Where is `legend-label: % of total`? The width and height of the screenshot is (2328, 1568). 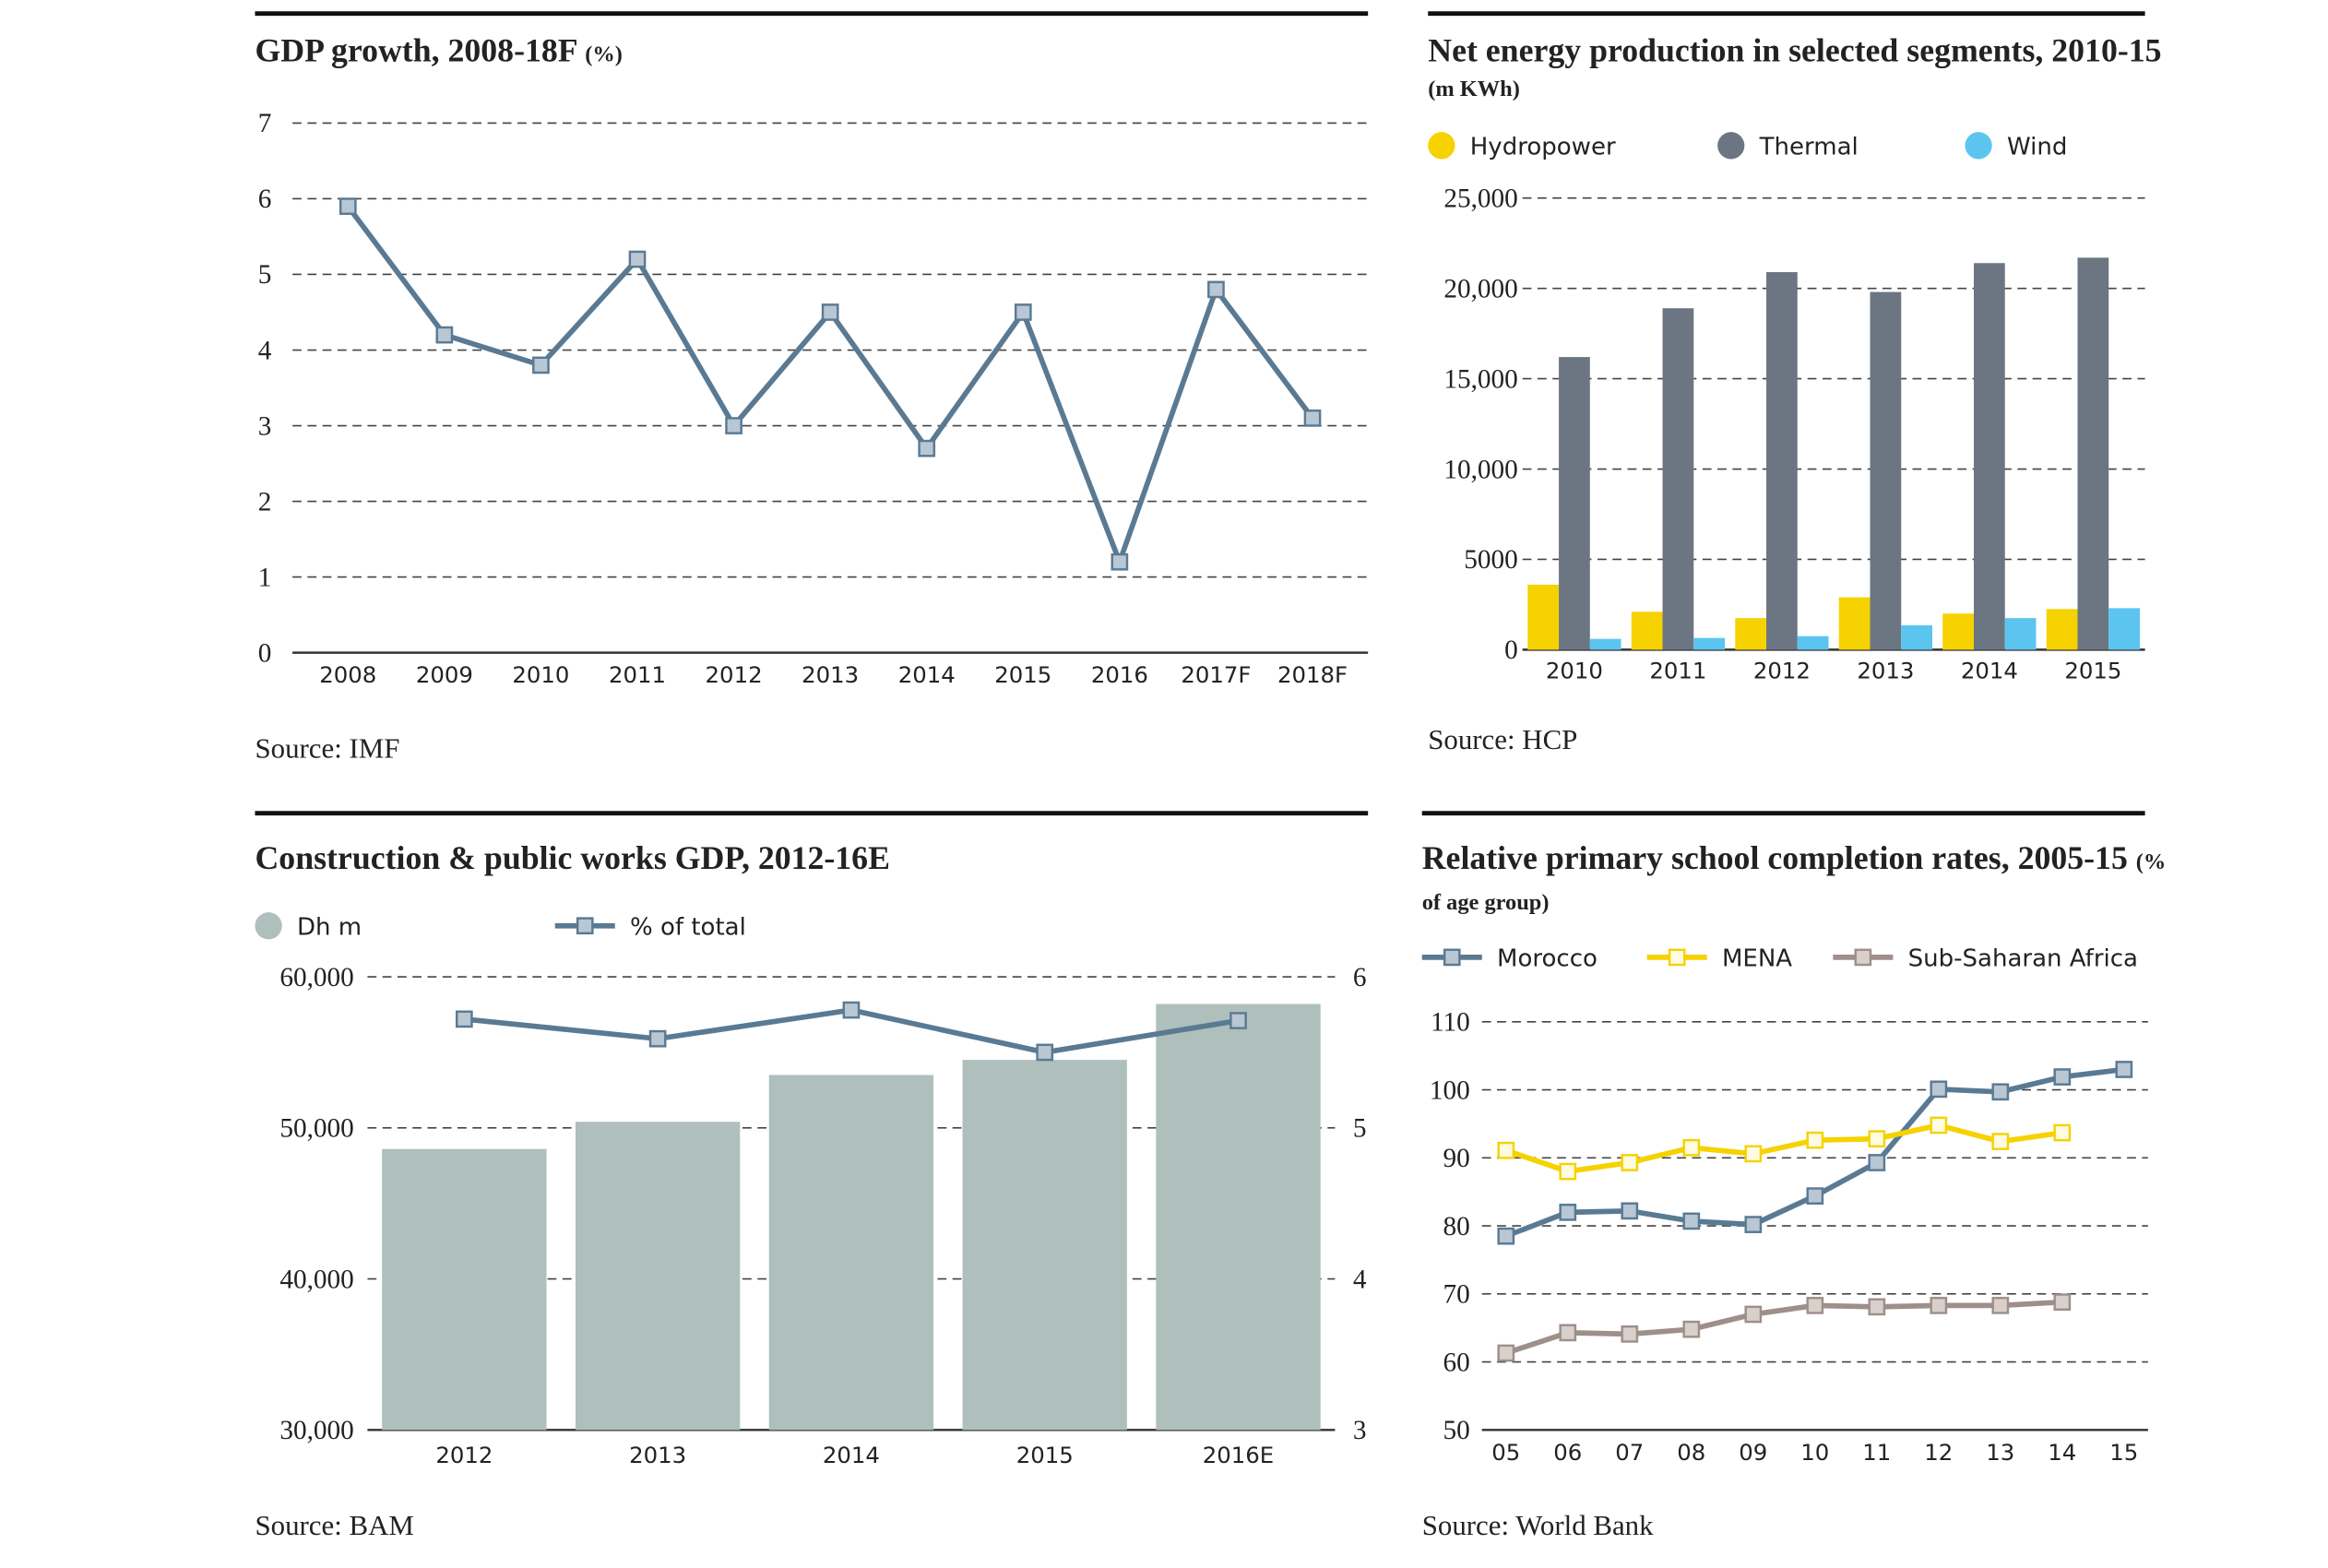
legend-label: % of total is located at coordinates (688, 927).